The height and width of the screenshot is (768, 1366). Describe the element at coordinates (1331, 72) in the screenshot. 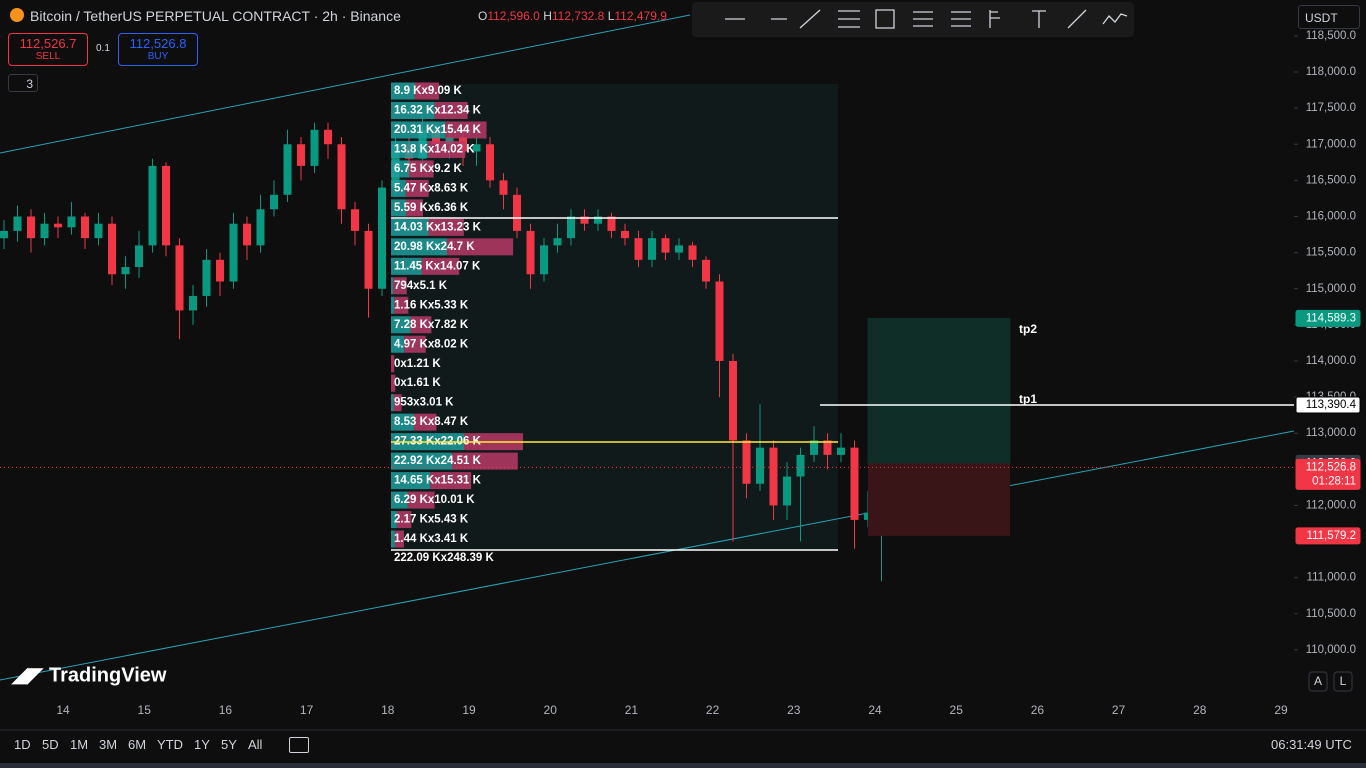

I see `price-tick-label: 118,000.0` at that location.